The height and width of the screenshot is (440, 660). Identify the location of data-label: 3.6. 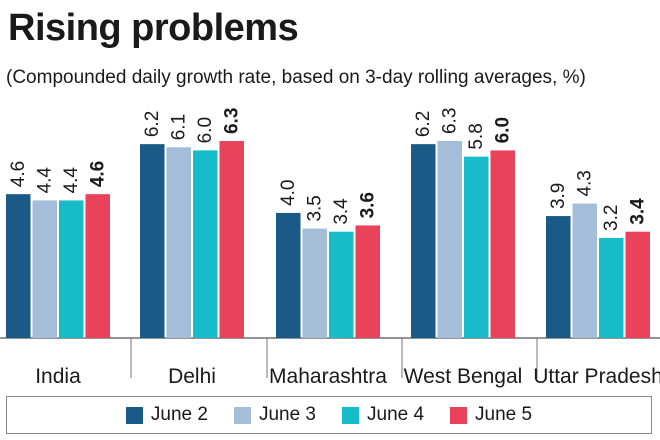
(367, 205).